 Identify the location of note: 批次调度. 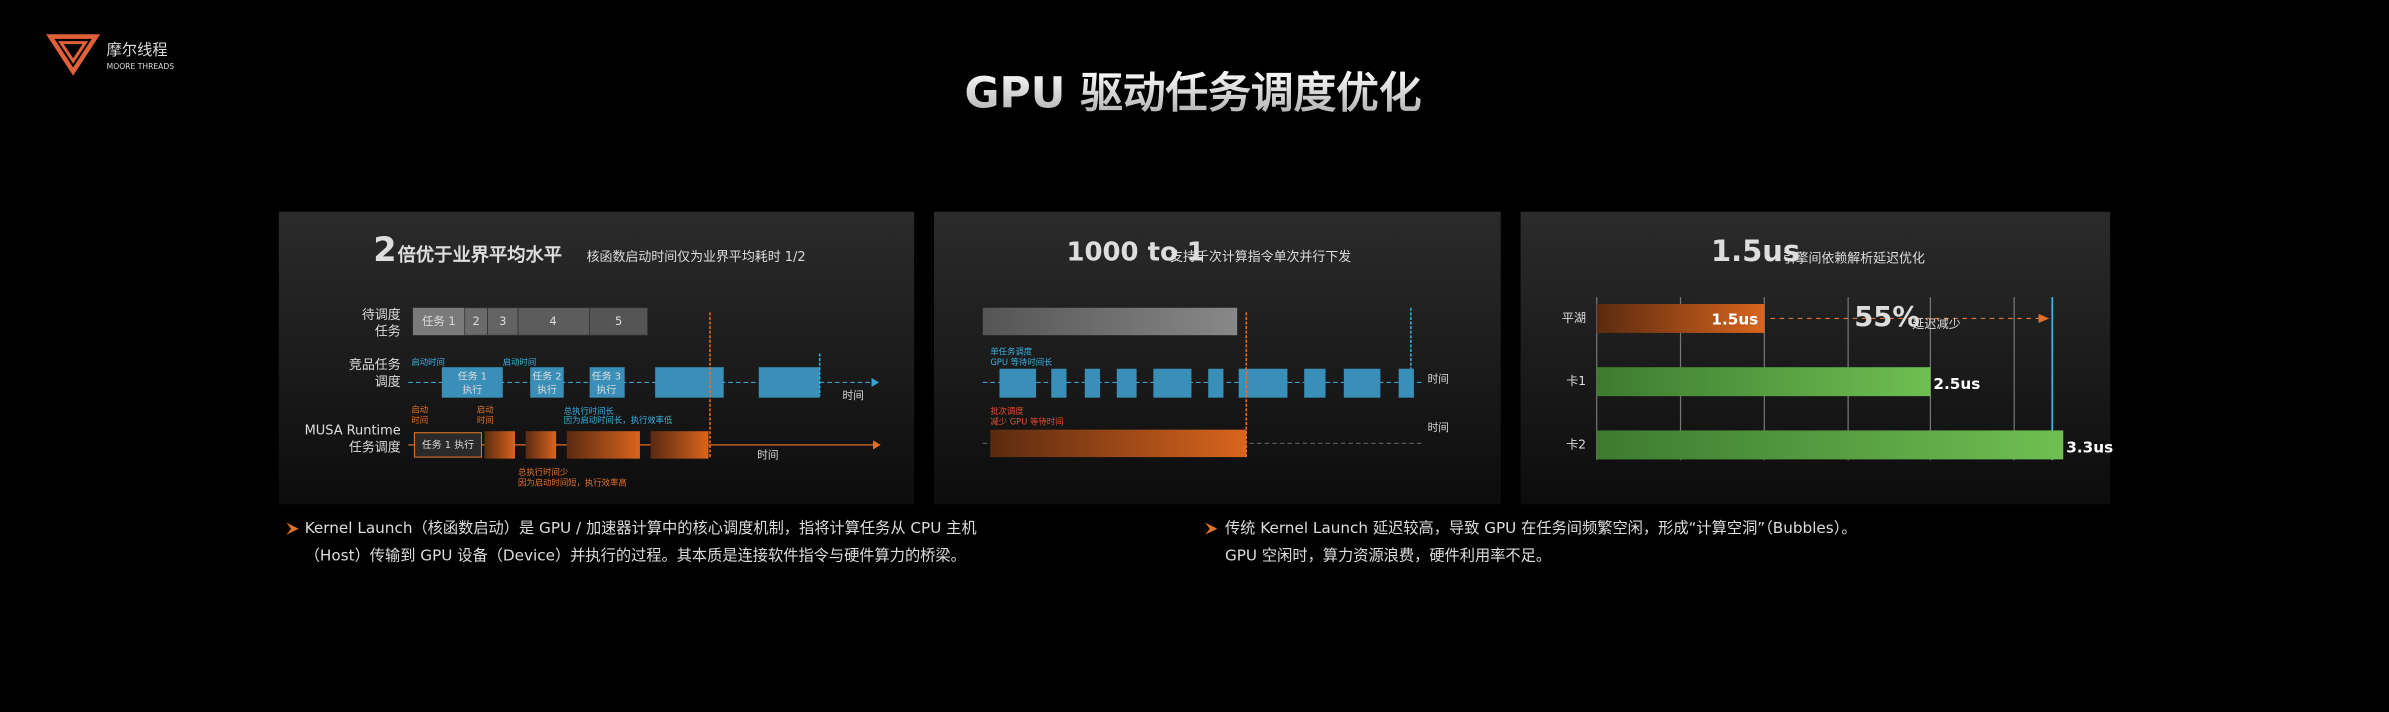
(1007, 411).